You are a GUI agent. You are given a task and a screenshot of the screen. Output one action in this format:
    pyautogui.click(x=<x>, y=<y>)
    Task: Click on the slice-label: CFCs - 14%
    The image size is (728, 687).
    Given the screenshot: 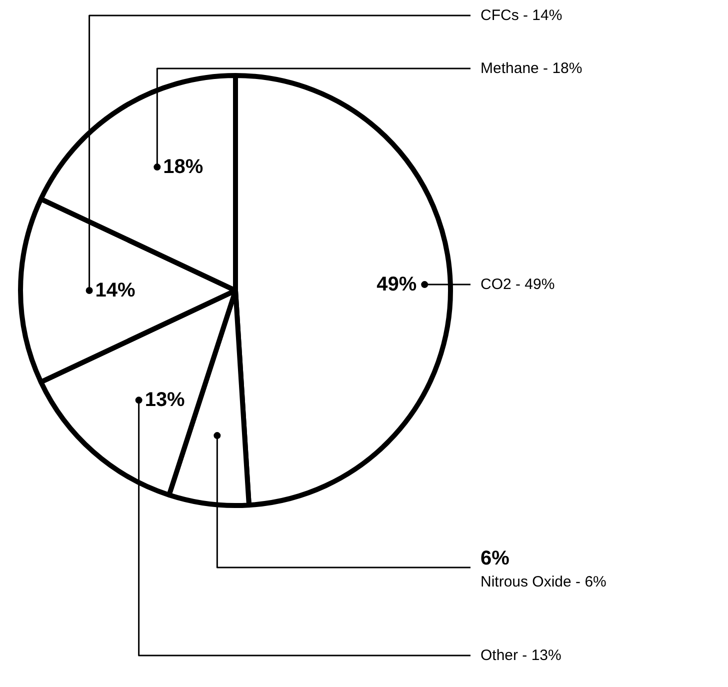 What is the action you would take?
    pyautogui.click(x=521, y=15)
    